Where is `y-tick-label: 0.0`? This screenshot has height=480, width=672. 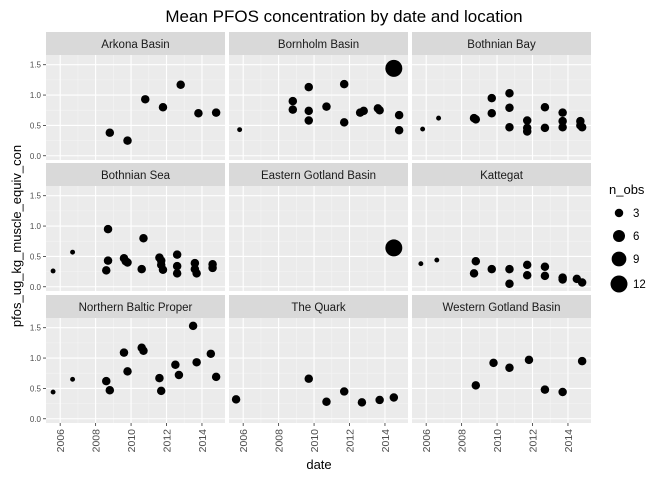
y-tick-label: 0.0 is located at coordinates (36, 419).